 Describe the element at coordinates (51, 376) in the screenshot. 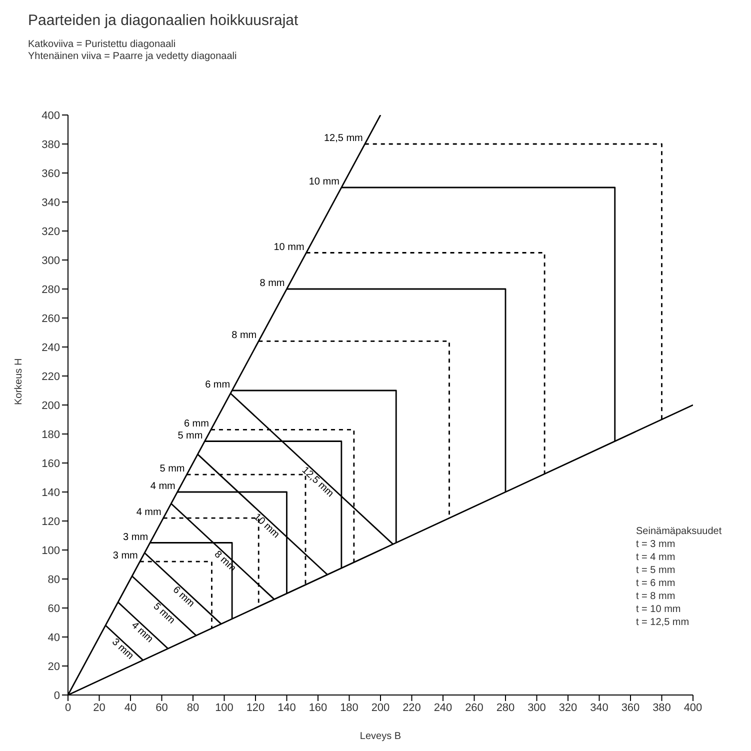

I see `y-tick-label: 220` at that location.